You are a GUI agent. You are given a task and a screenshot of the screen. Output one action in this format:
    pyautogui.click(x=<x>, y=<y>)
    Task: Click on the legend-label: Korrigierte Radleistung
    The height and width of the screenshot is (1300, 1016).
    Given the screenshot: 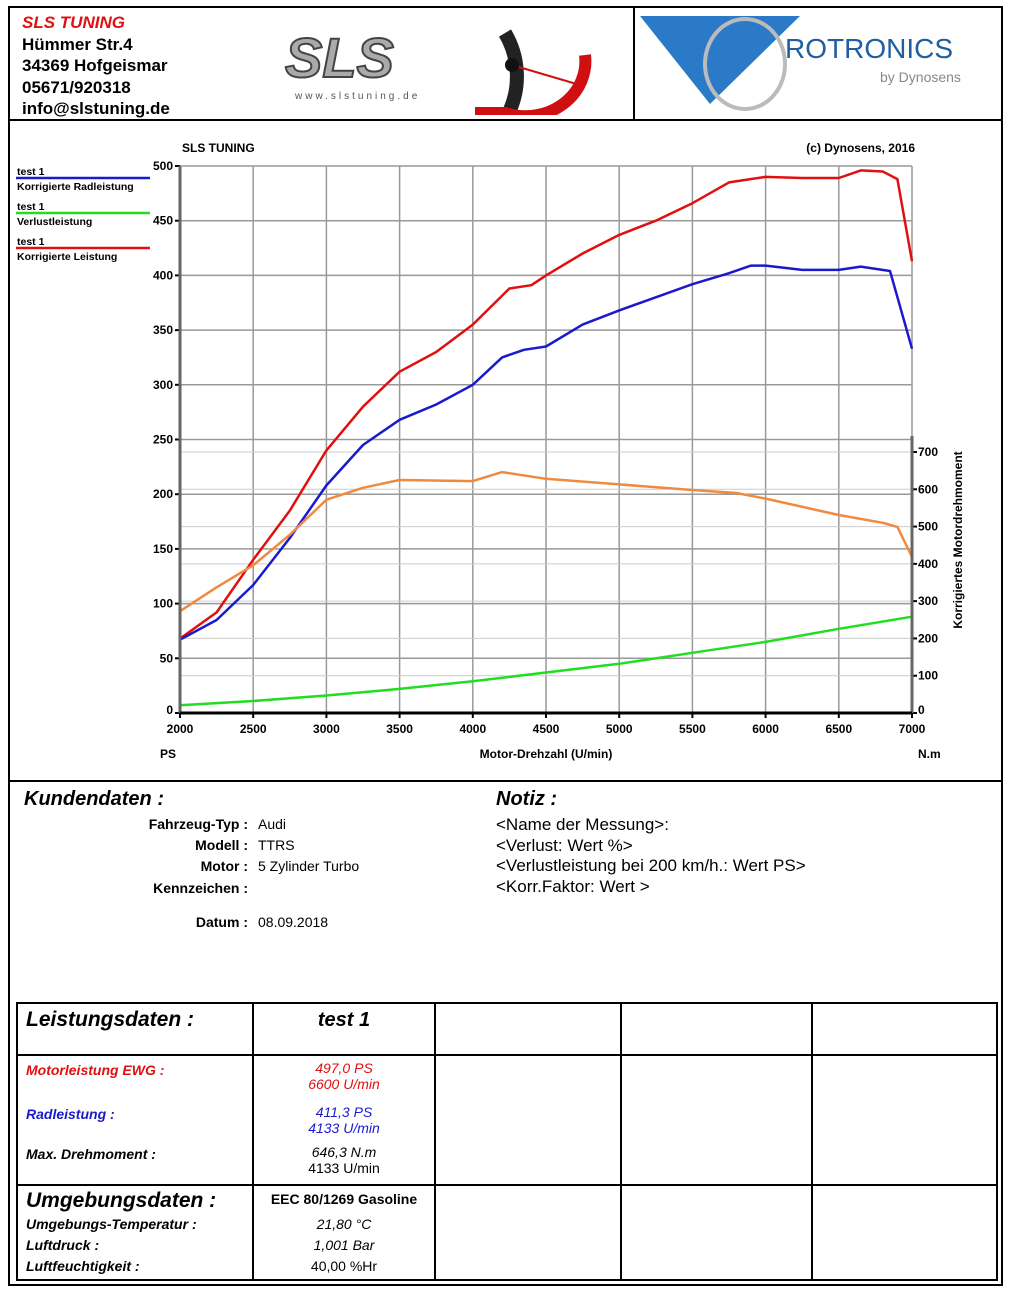 What is the action you would take?
    pyautogui.click(x=75, y=187)
    